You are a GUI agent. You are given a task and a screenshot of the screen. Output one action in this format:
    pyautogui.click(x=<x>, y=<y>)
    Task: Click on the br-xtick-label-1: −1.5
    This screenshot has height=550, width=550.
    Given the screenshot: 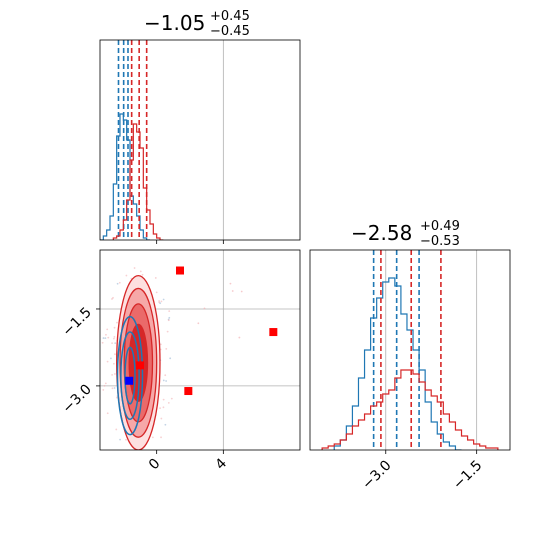 What is the action you would take?
    pyautogui.click(x=467, y=475)
    